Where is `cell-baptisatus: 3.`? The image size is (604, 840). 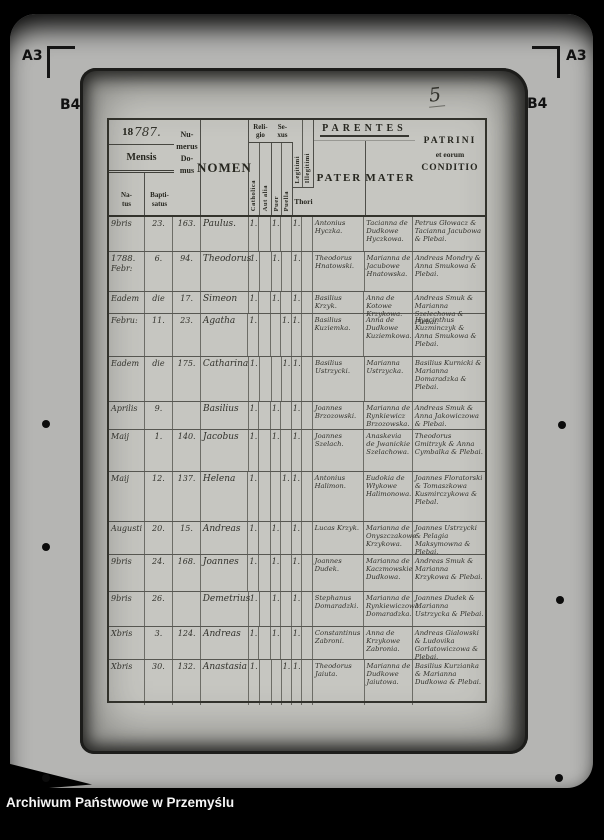
cell-baptisatus: 3. is located at coordinates (159, 643).